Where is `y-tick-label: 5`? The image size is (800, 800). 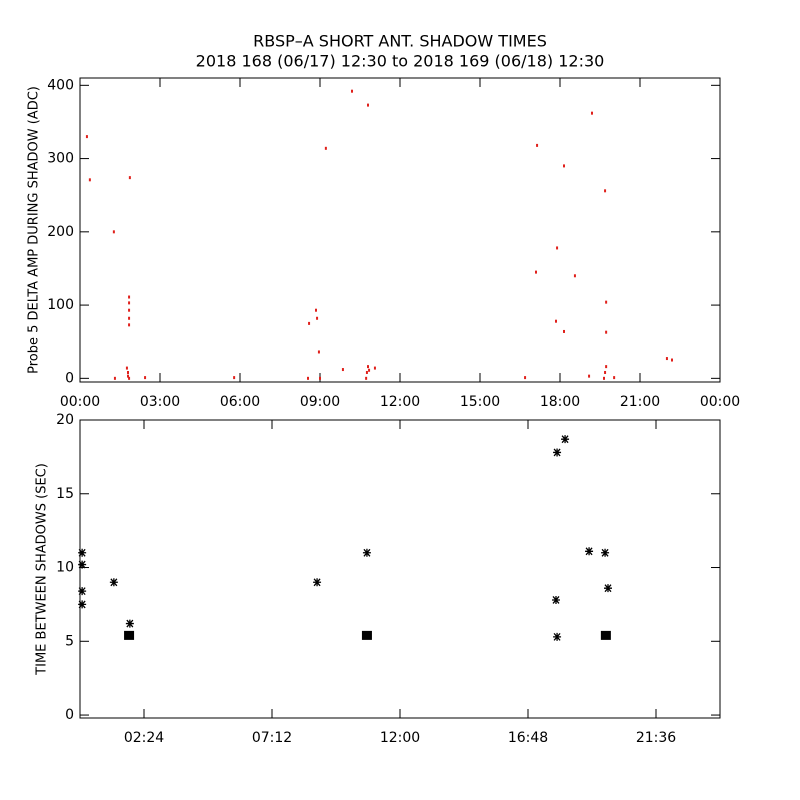 y-tick-label: 5 is located at coordinates (69, 641).